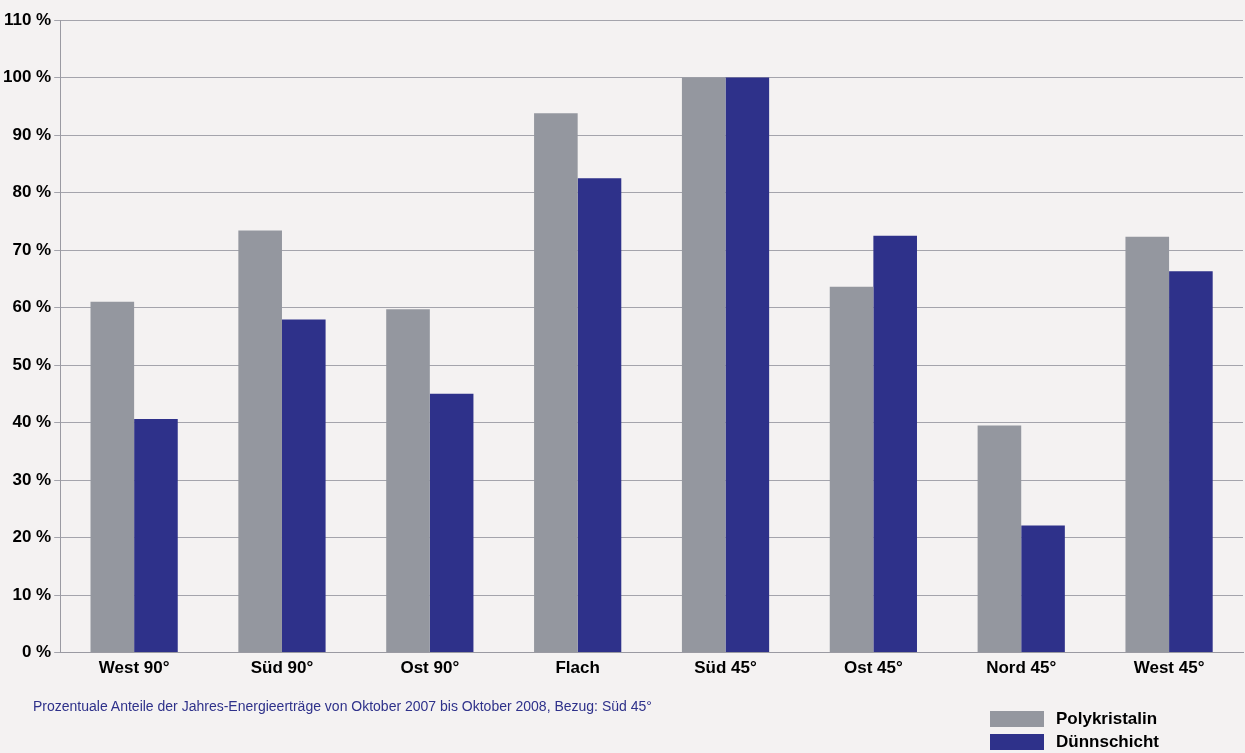 The height and width of the screenshot is (753, 1245). What do you see at coordinates (32, 422) in the screenshot?
I see `y-tick-label: 40 %` at bounding box center [32, 422].